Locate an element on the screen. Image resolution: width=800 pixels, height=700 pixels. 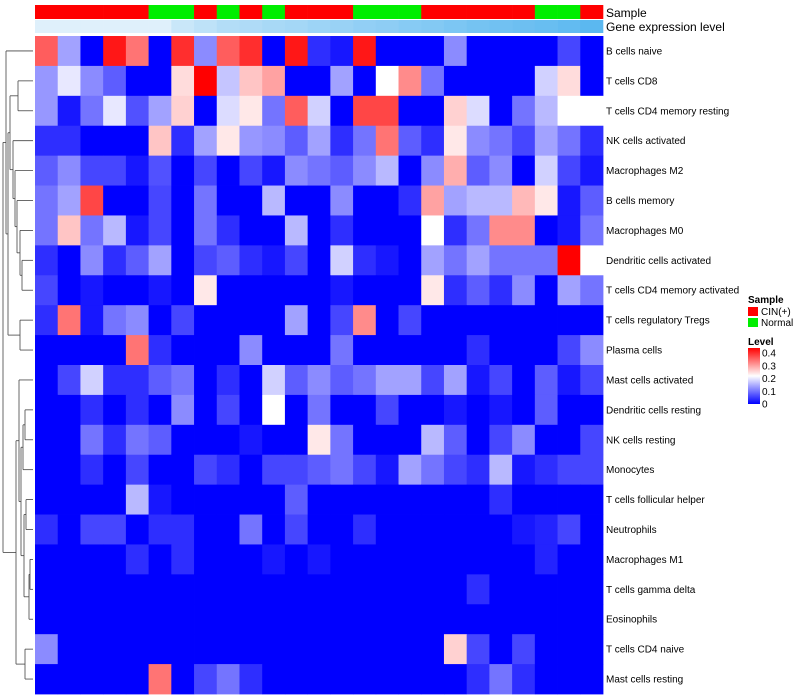
legend-entry-label: Normal is located at coordinates (777, 323).